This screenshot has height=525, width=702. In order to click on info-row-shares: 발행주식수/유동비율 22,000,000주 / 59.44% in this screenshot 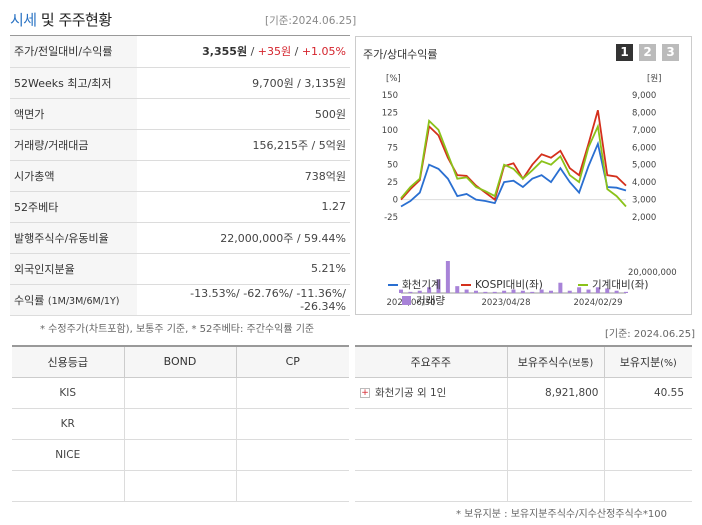, I will do `click(180, 238)`.